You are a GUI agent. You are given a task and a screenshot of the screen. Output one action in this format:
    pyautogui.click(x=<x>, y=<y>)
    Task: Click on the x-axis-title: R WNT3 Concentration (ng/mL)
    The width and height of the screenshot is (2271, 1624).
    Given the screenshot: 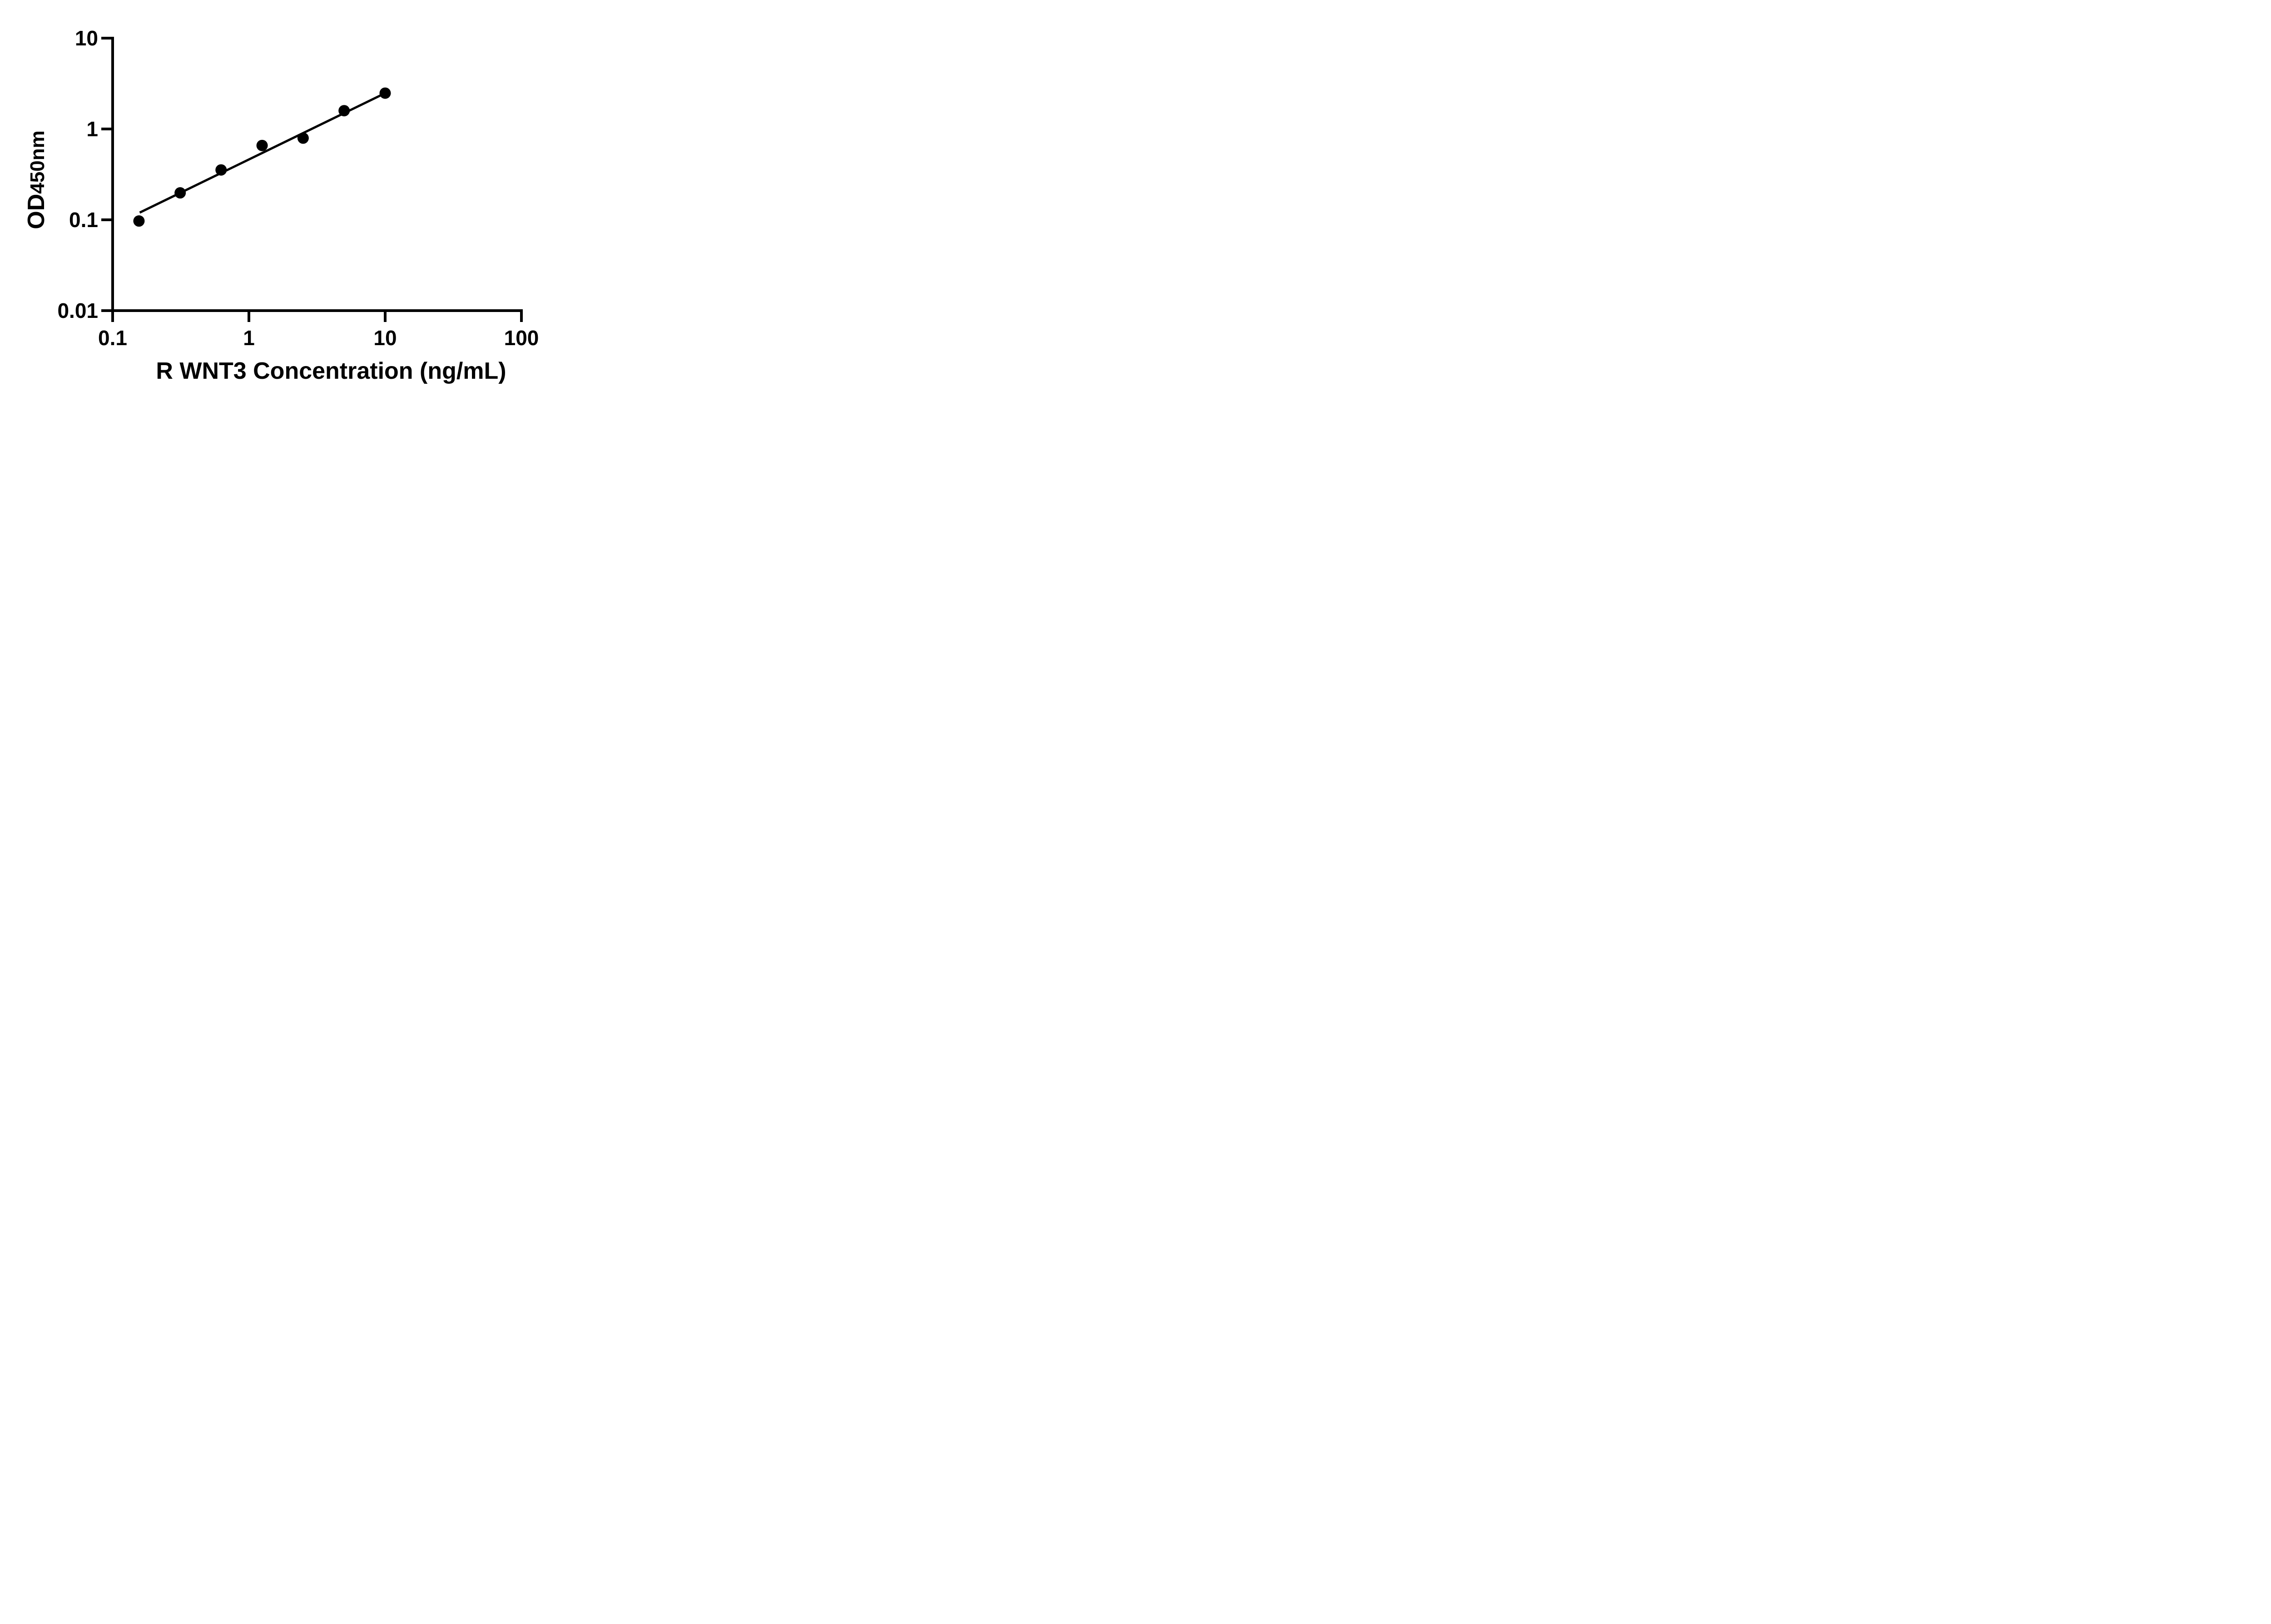 What is the action you would take?
    pyautogui.click(x=331, y=371)
    